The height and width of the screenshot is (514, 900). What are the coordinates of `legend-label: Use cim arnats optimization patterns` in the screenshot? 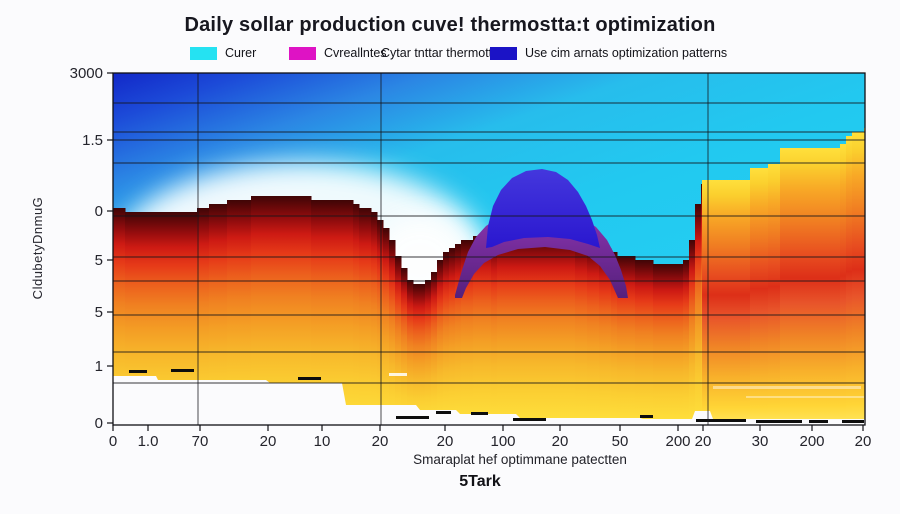 It's located at (626, 53).